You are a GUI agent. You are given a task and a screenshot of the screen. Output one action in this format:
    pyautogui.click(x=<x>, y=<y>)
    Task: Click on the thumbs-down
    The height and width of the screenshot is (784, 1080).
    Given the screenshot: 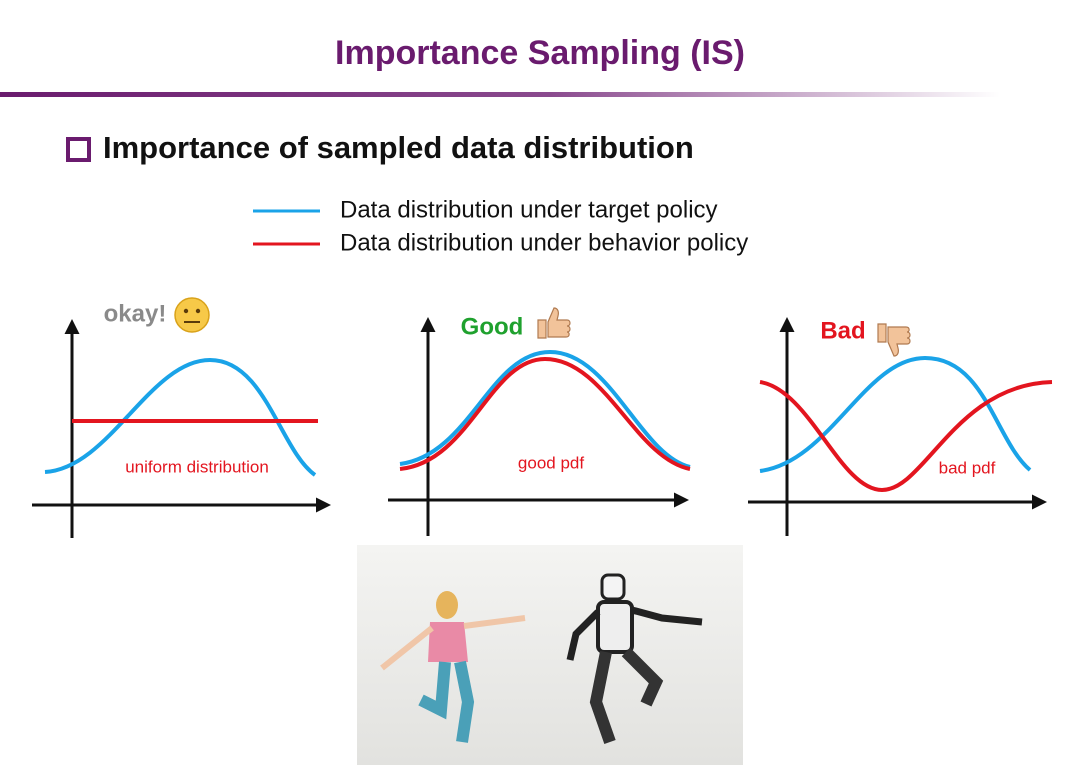 What is the action you would take?
    pyautogui.click(x=894, y=340)
    